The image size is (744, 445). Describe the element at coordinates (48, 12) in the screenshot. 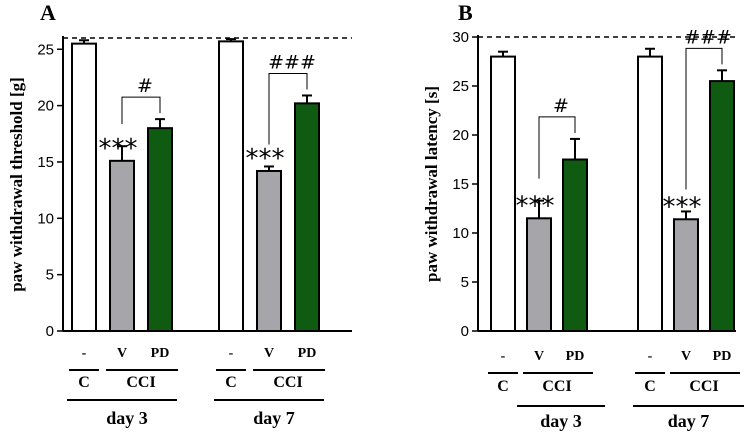

I see `panel-label: A` at that location.